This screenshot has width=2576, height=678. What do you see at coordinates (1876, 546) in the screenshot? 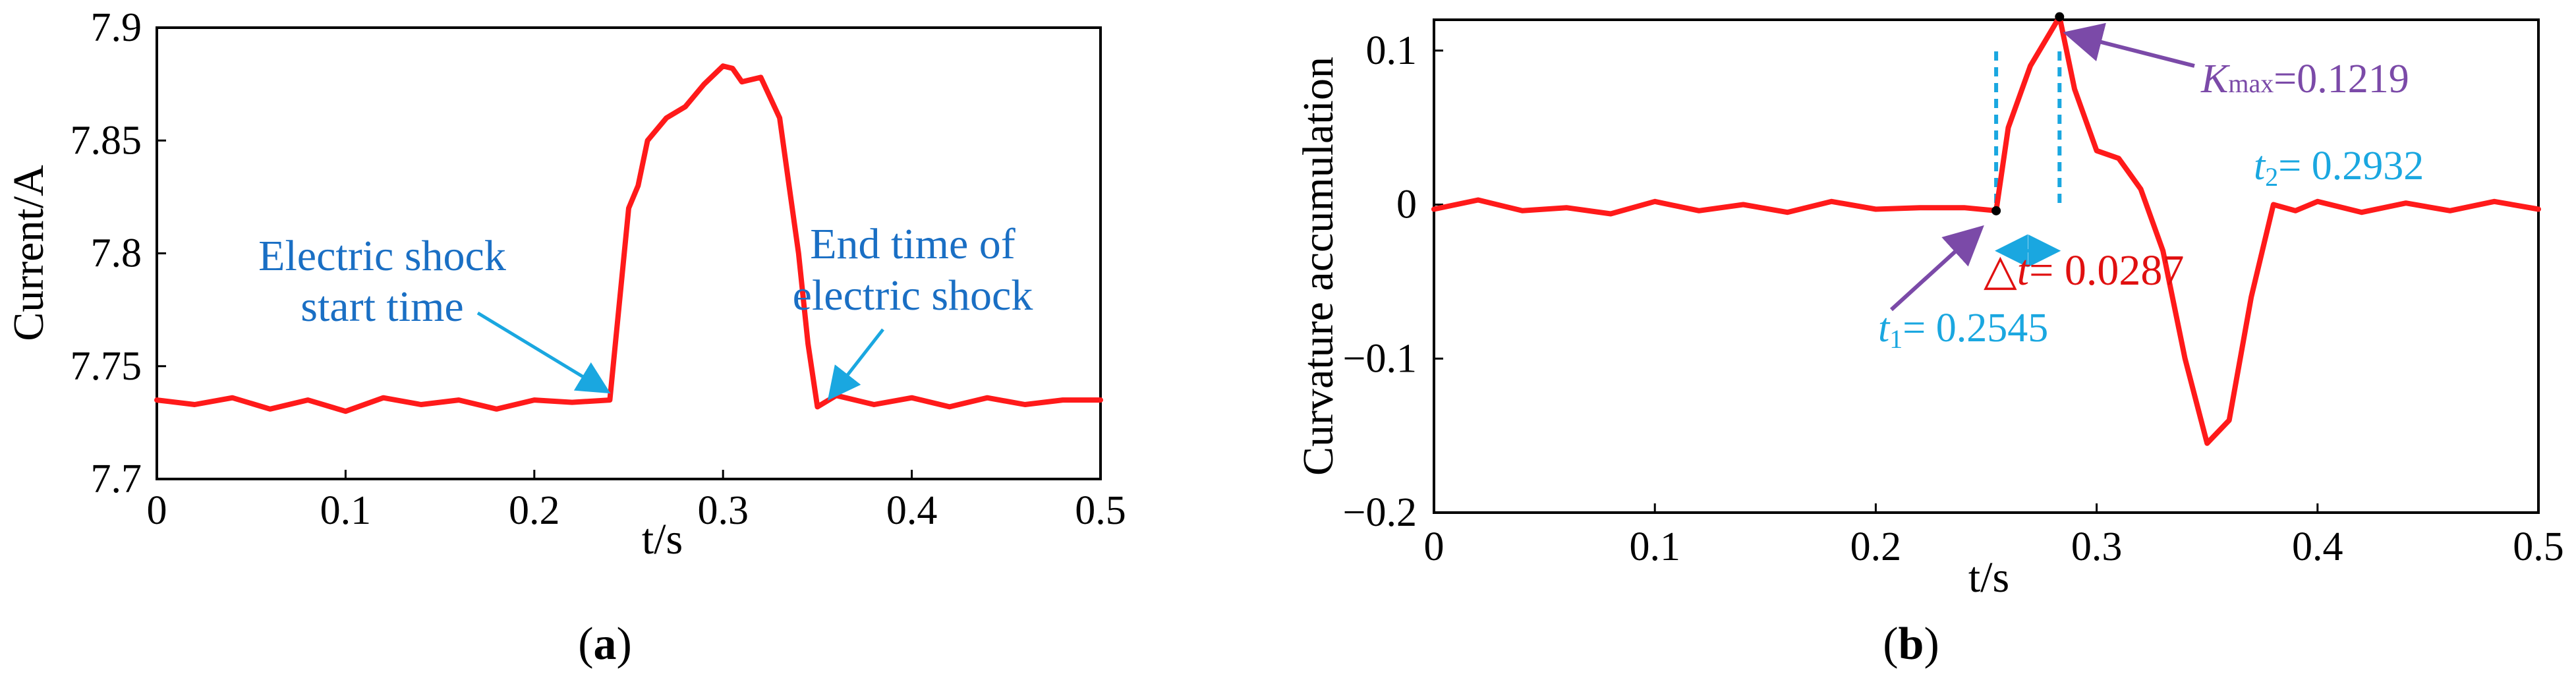
I see `chart-b-x-tick-label: 0.2` at bounding box center [1876, 546].